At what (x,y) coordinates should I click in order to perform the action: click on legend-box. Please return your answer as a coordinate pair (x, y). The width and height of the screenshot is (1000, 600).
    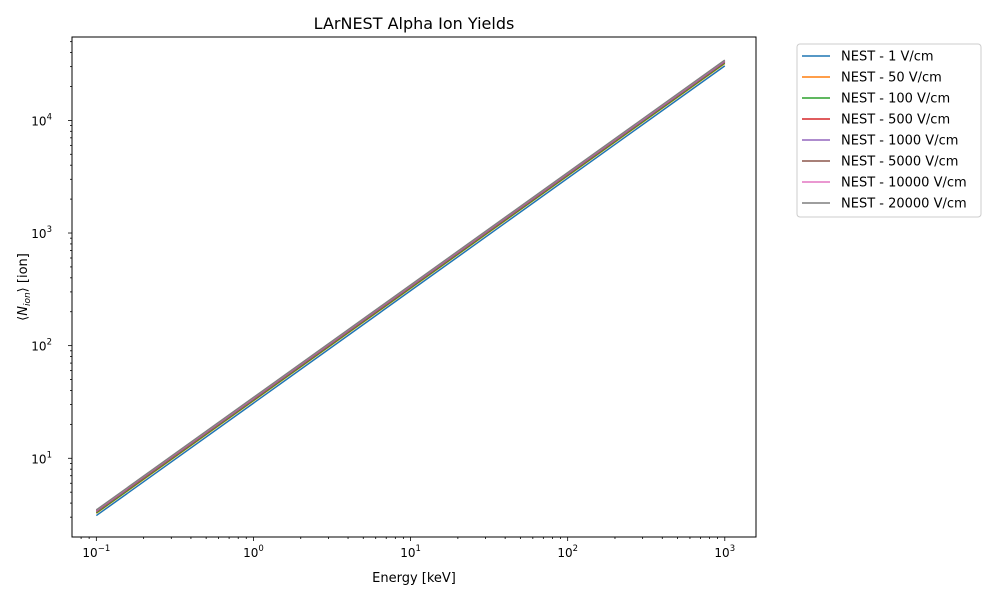
    Looking at the image, I should click on (889, 130).